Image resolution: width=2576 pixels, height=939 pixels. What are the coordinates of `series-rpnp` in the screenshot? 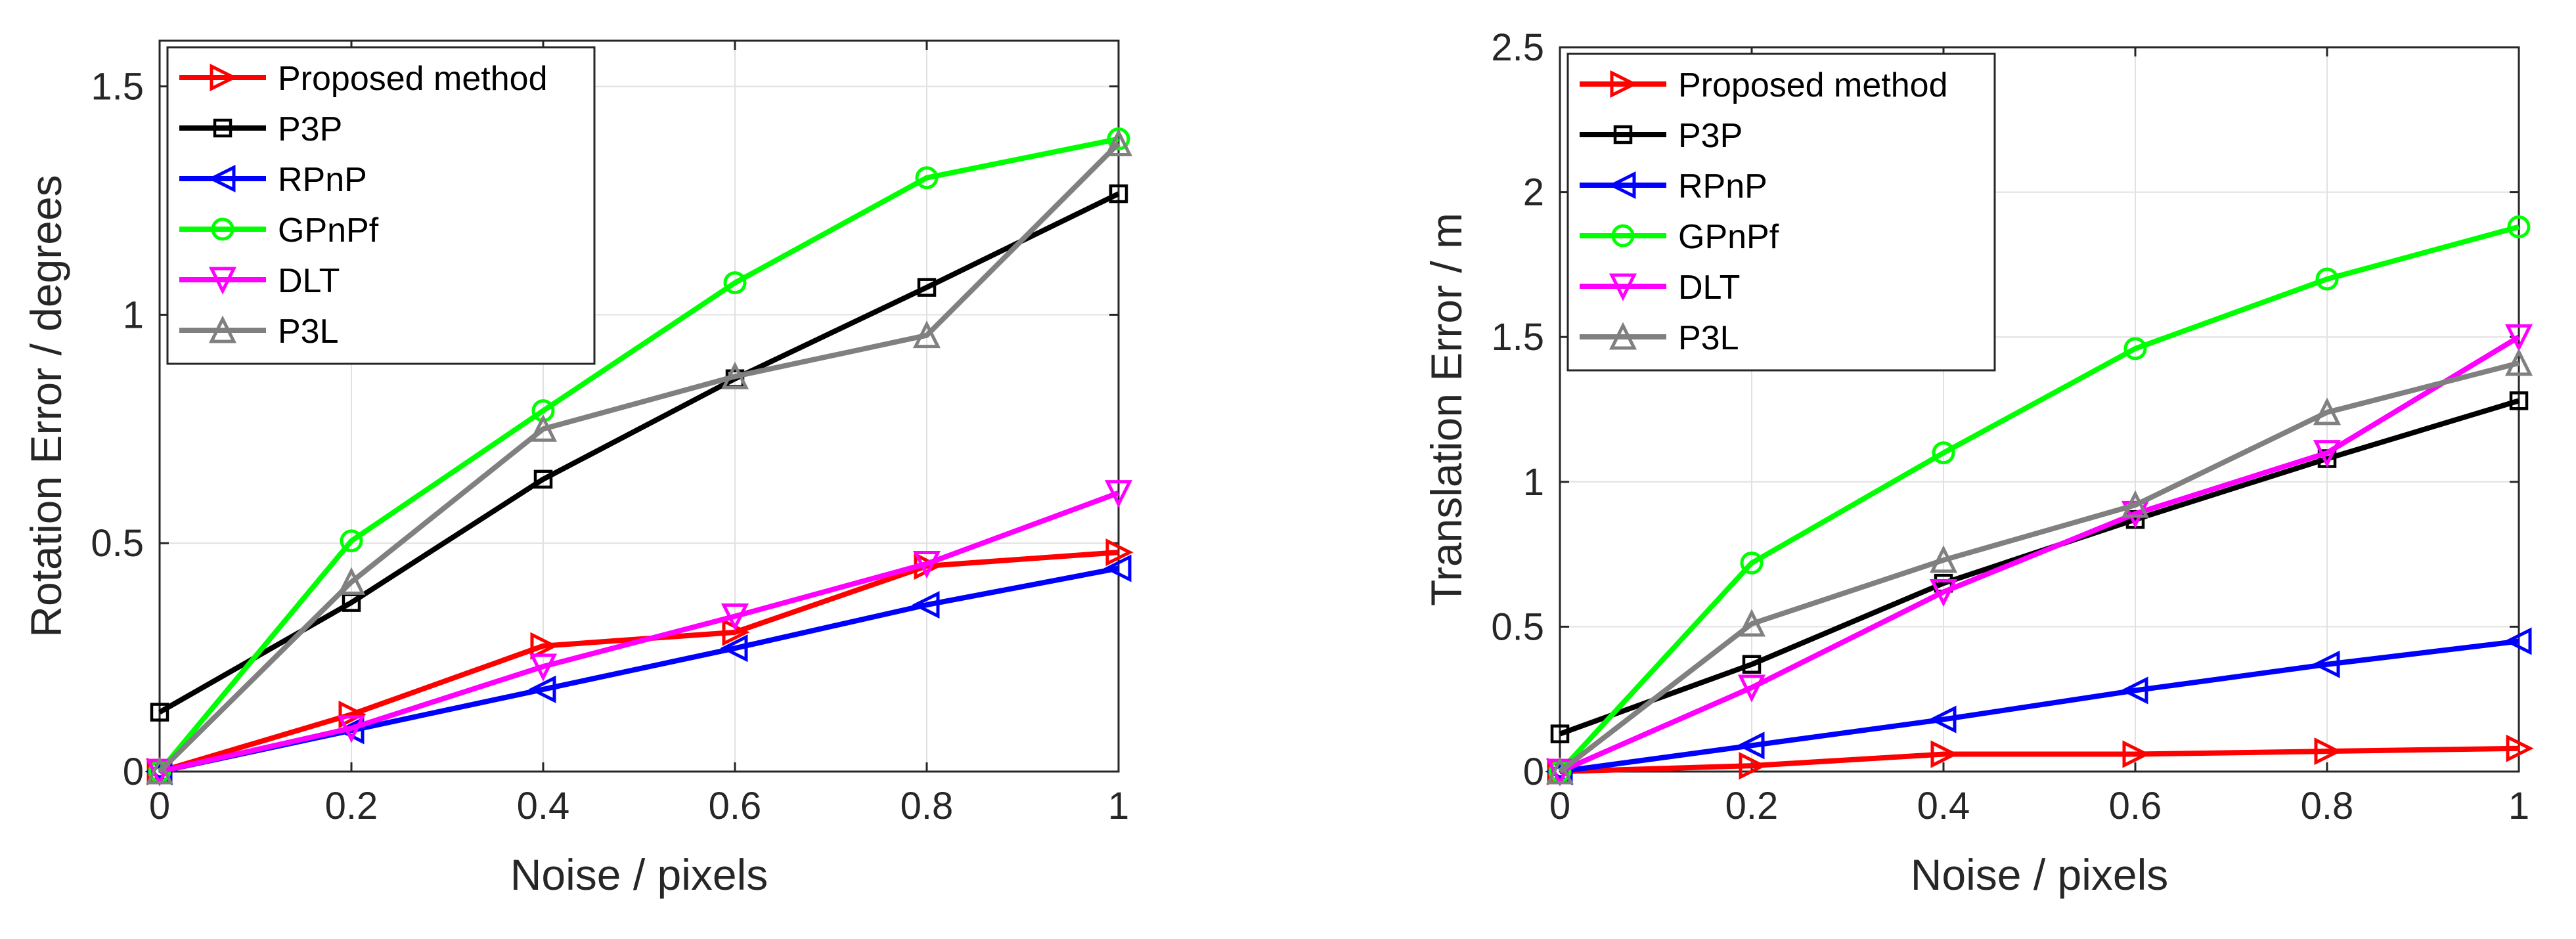 It's located at (2038, 707).